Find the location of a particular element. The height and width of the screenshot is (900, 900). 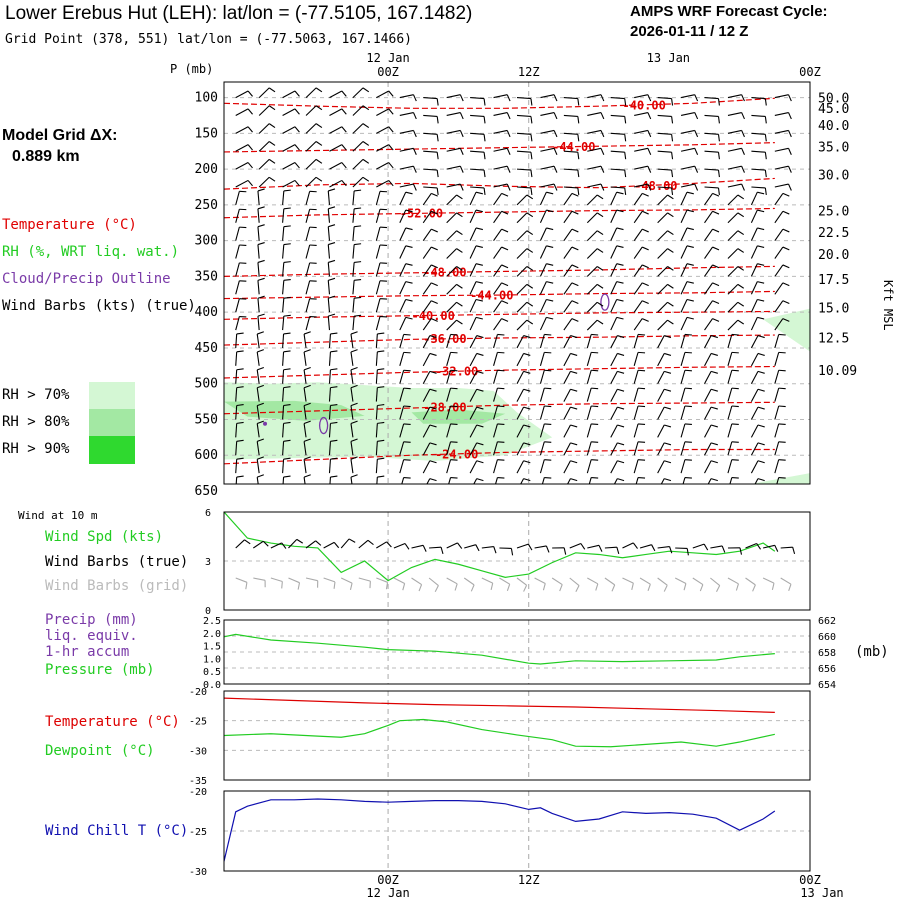

pressure-tick-label: 500 is located at coordinates (206, 384).